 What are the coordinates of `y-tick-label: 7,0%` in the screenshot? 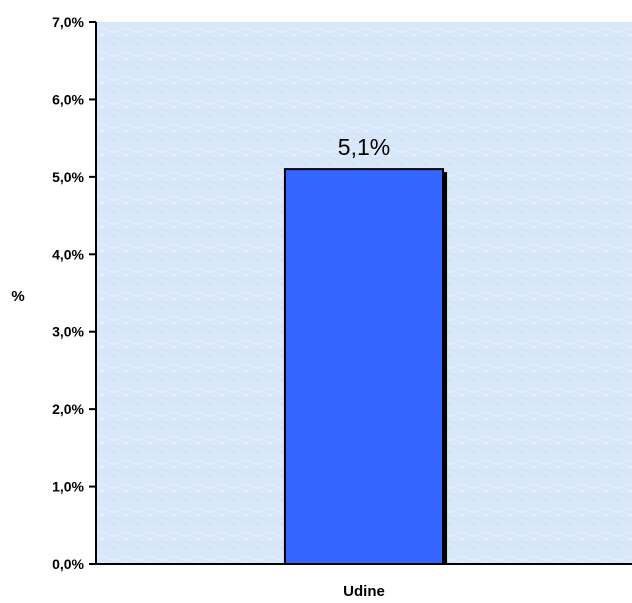 It's located at (68, 22).